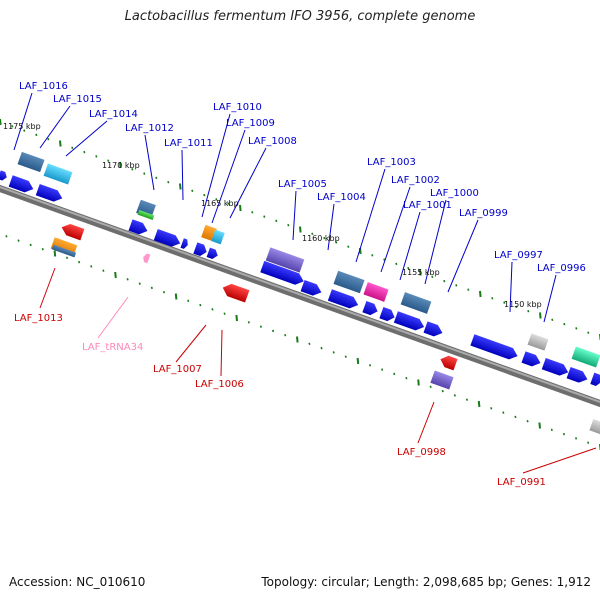 The height and width of the screenshot is (600, 600). I want to click on scale-label-1175: 1175 kbp, so click(22, 126).